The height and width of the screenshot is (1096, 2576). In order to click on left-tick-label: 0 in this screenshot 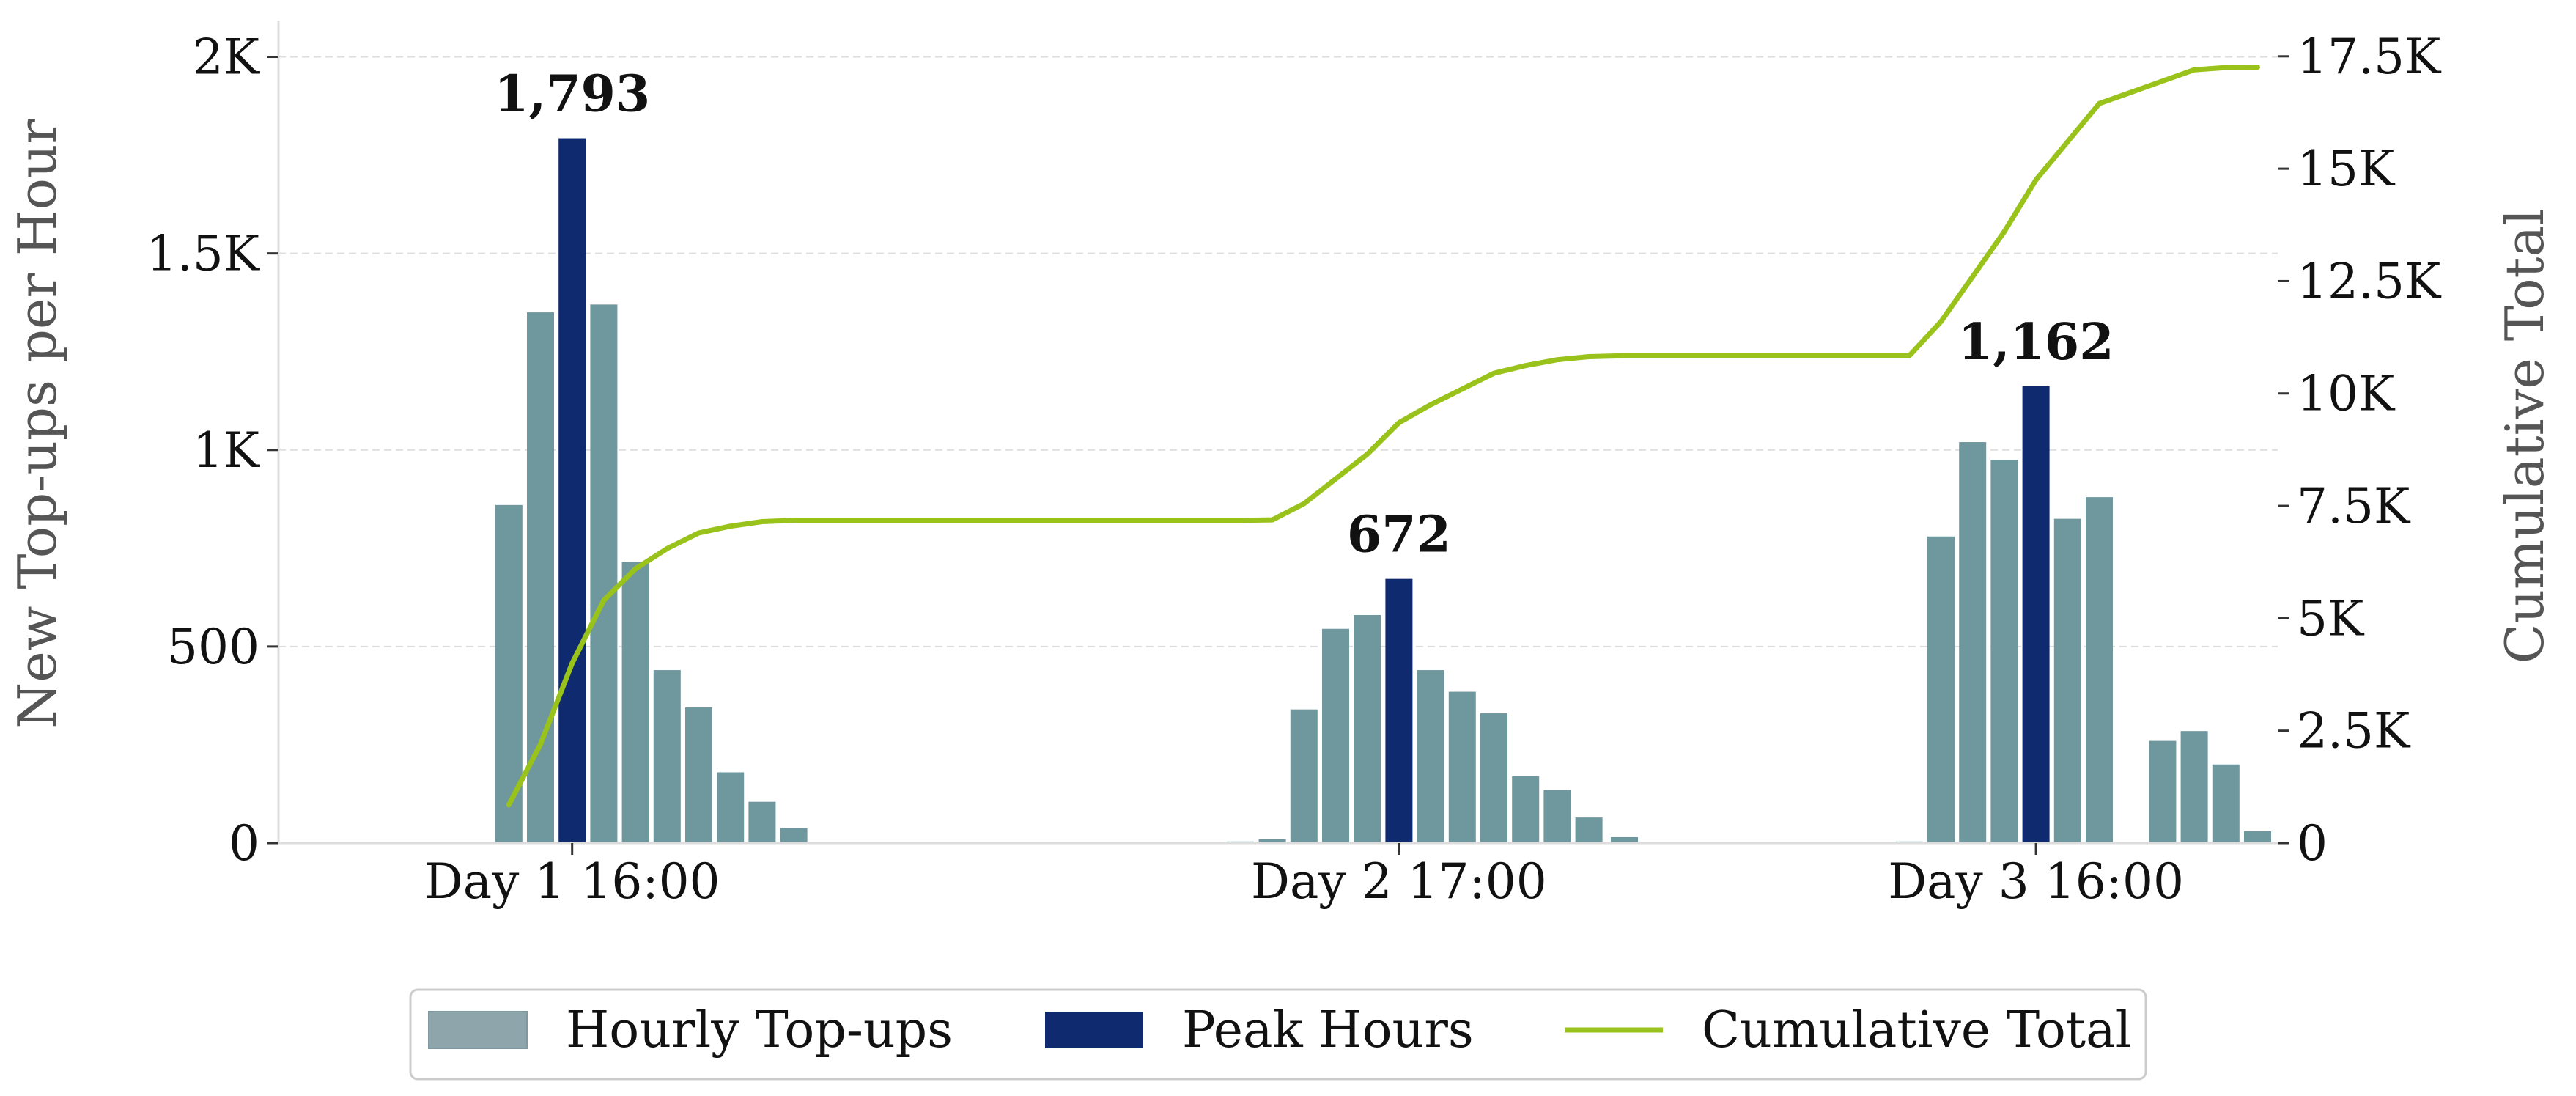, I will do `click(244, 843)`.